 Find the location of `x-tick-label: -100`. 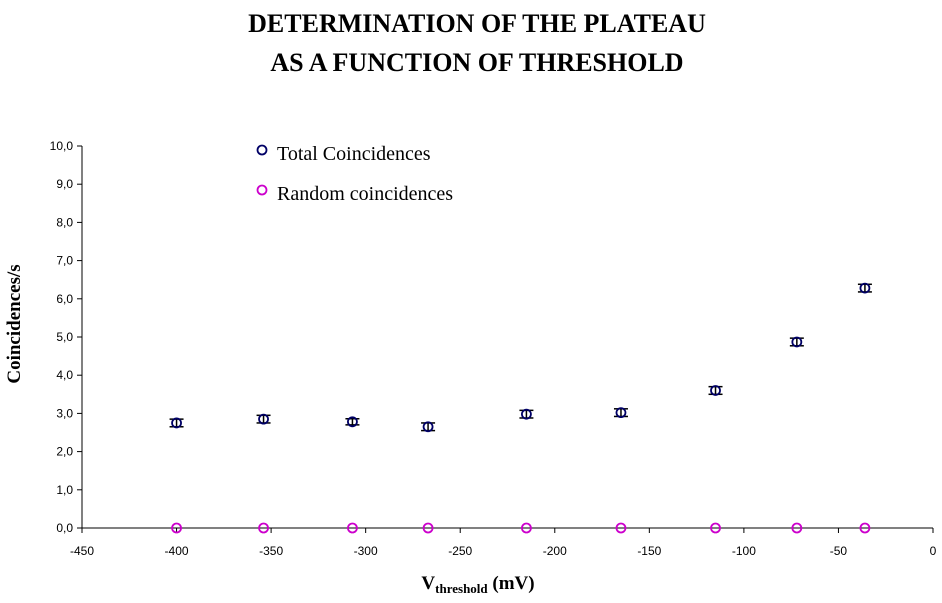

x-tick-label: -100 is located at coordinates (744, 551).